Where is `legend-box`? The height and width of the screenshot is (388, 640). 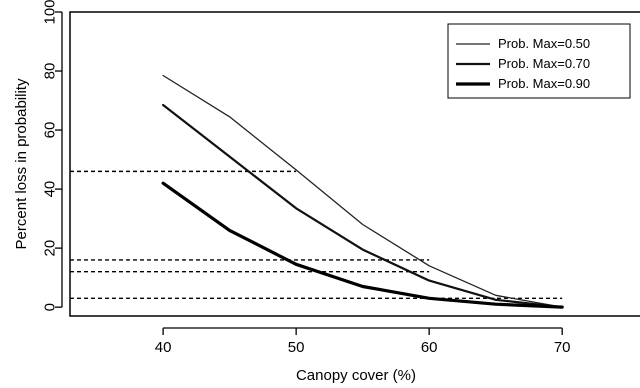
legend-box is located at coordinates (539, 61).